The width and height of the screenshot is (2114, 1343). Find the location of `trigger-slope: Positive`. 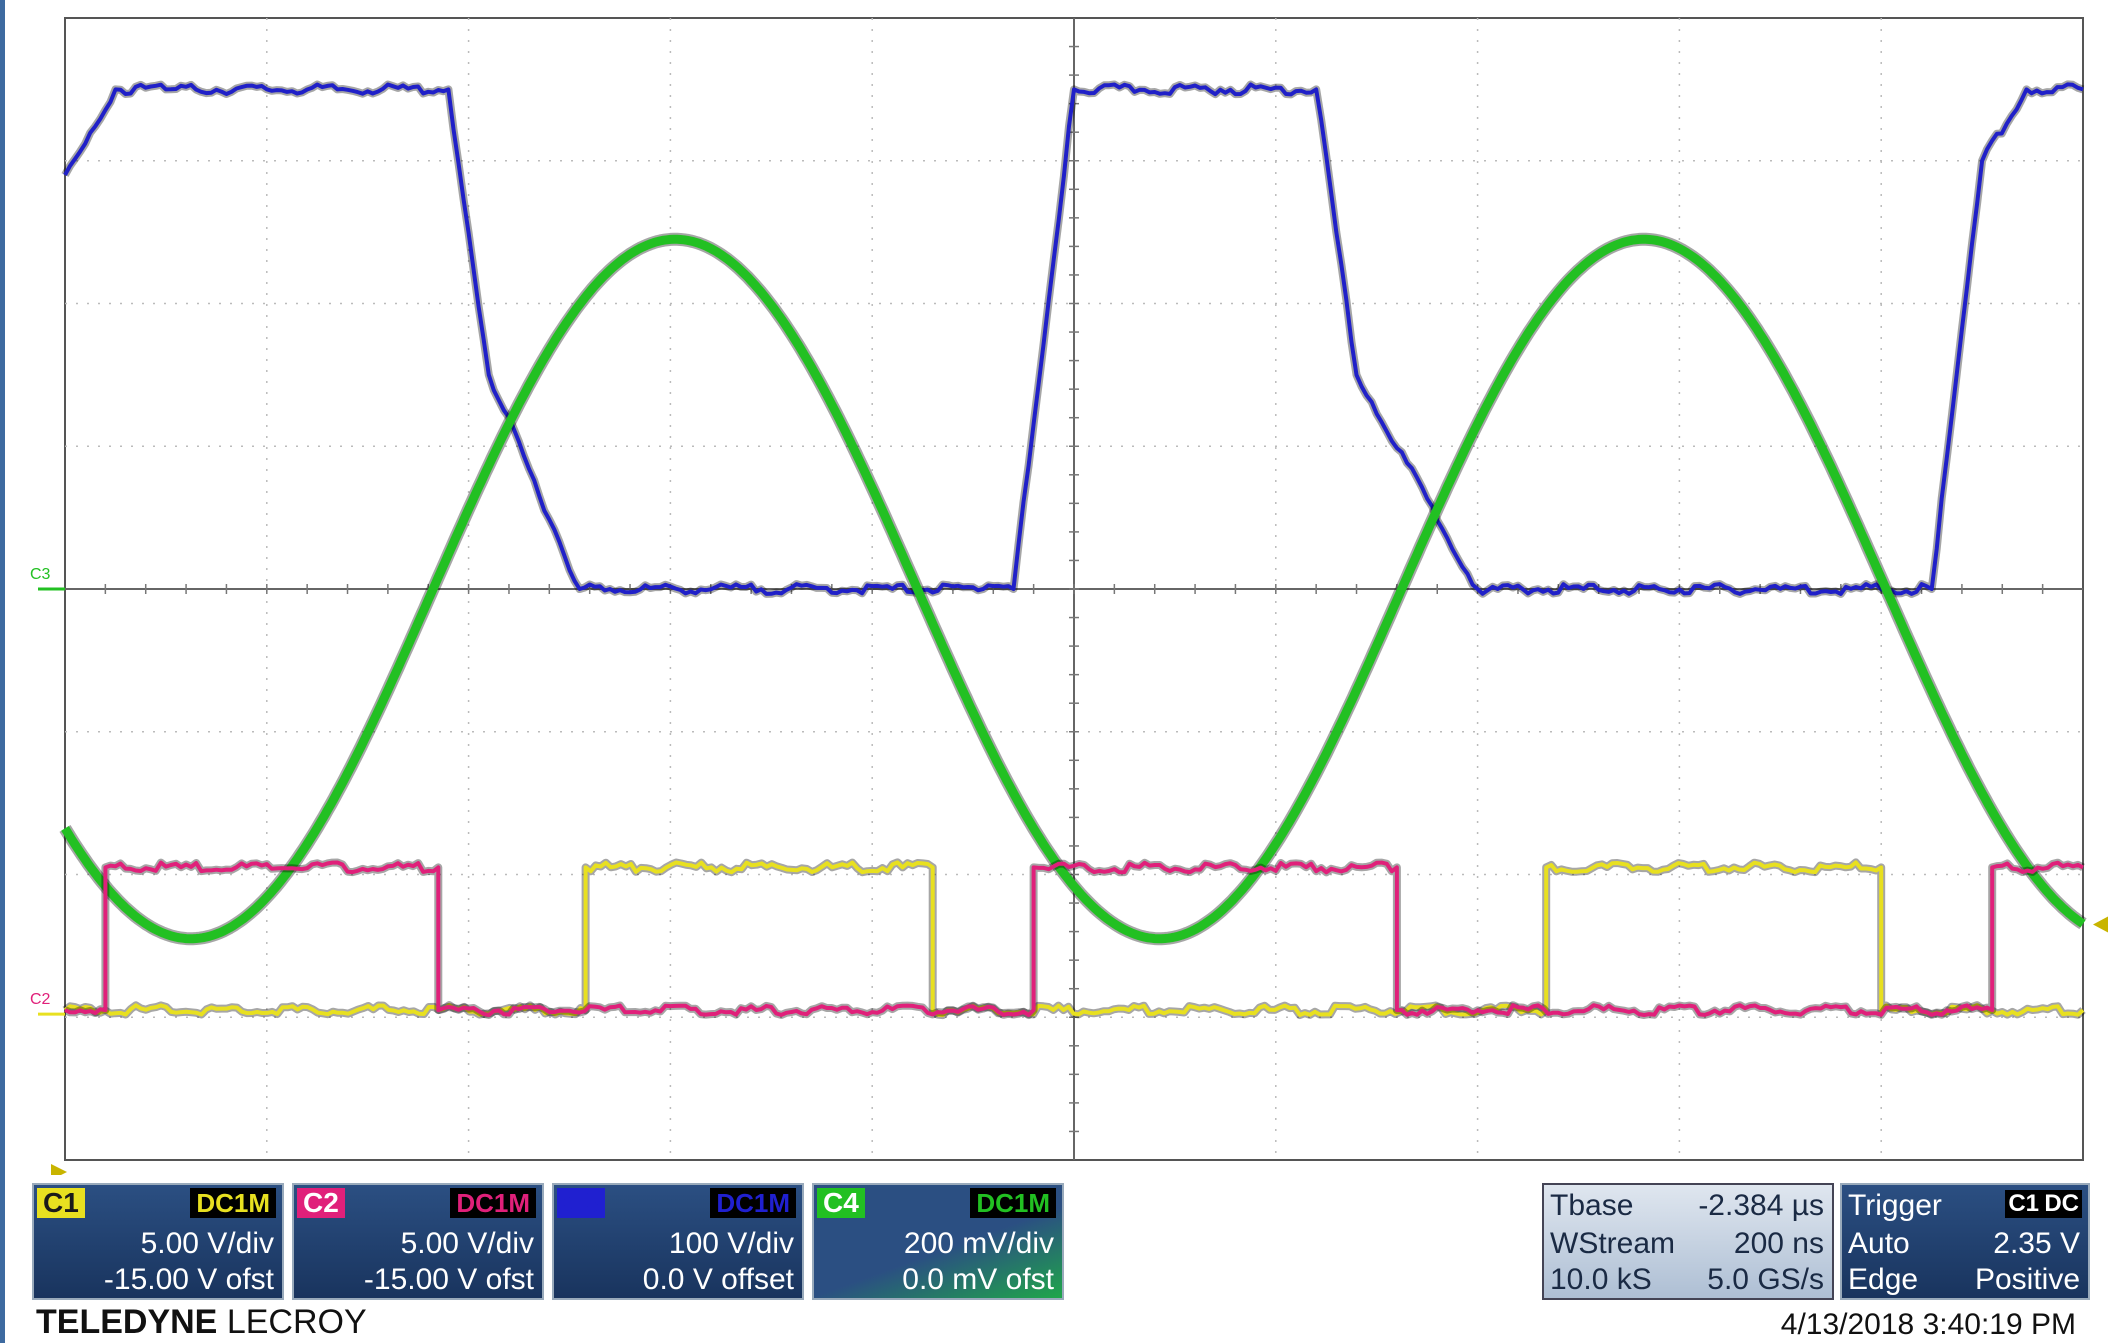

trigger-slope: Positive is located at coordinates (2027, 1279).